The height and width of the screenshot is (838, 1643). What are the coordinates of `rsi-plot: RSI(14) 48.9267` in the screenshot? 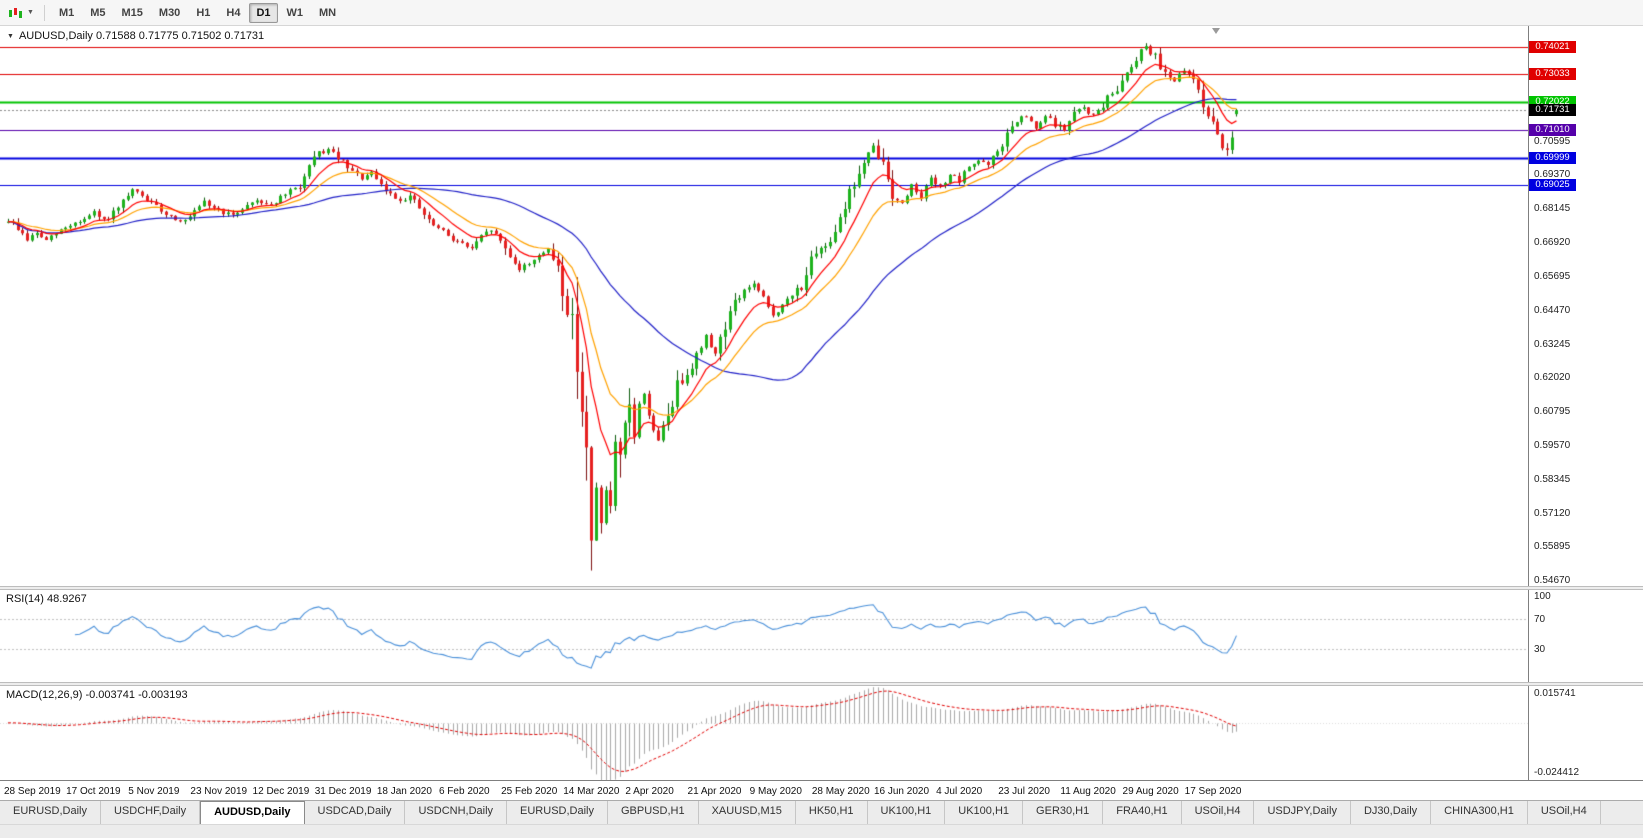 It's located at (764, 636).